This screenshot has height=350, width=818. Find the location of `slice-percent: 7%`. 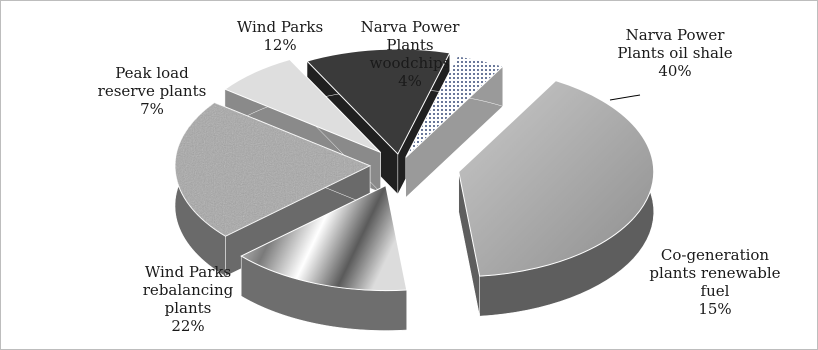

slice-percent: 7% is located at coordinates (152, 109).